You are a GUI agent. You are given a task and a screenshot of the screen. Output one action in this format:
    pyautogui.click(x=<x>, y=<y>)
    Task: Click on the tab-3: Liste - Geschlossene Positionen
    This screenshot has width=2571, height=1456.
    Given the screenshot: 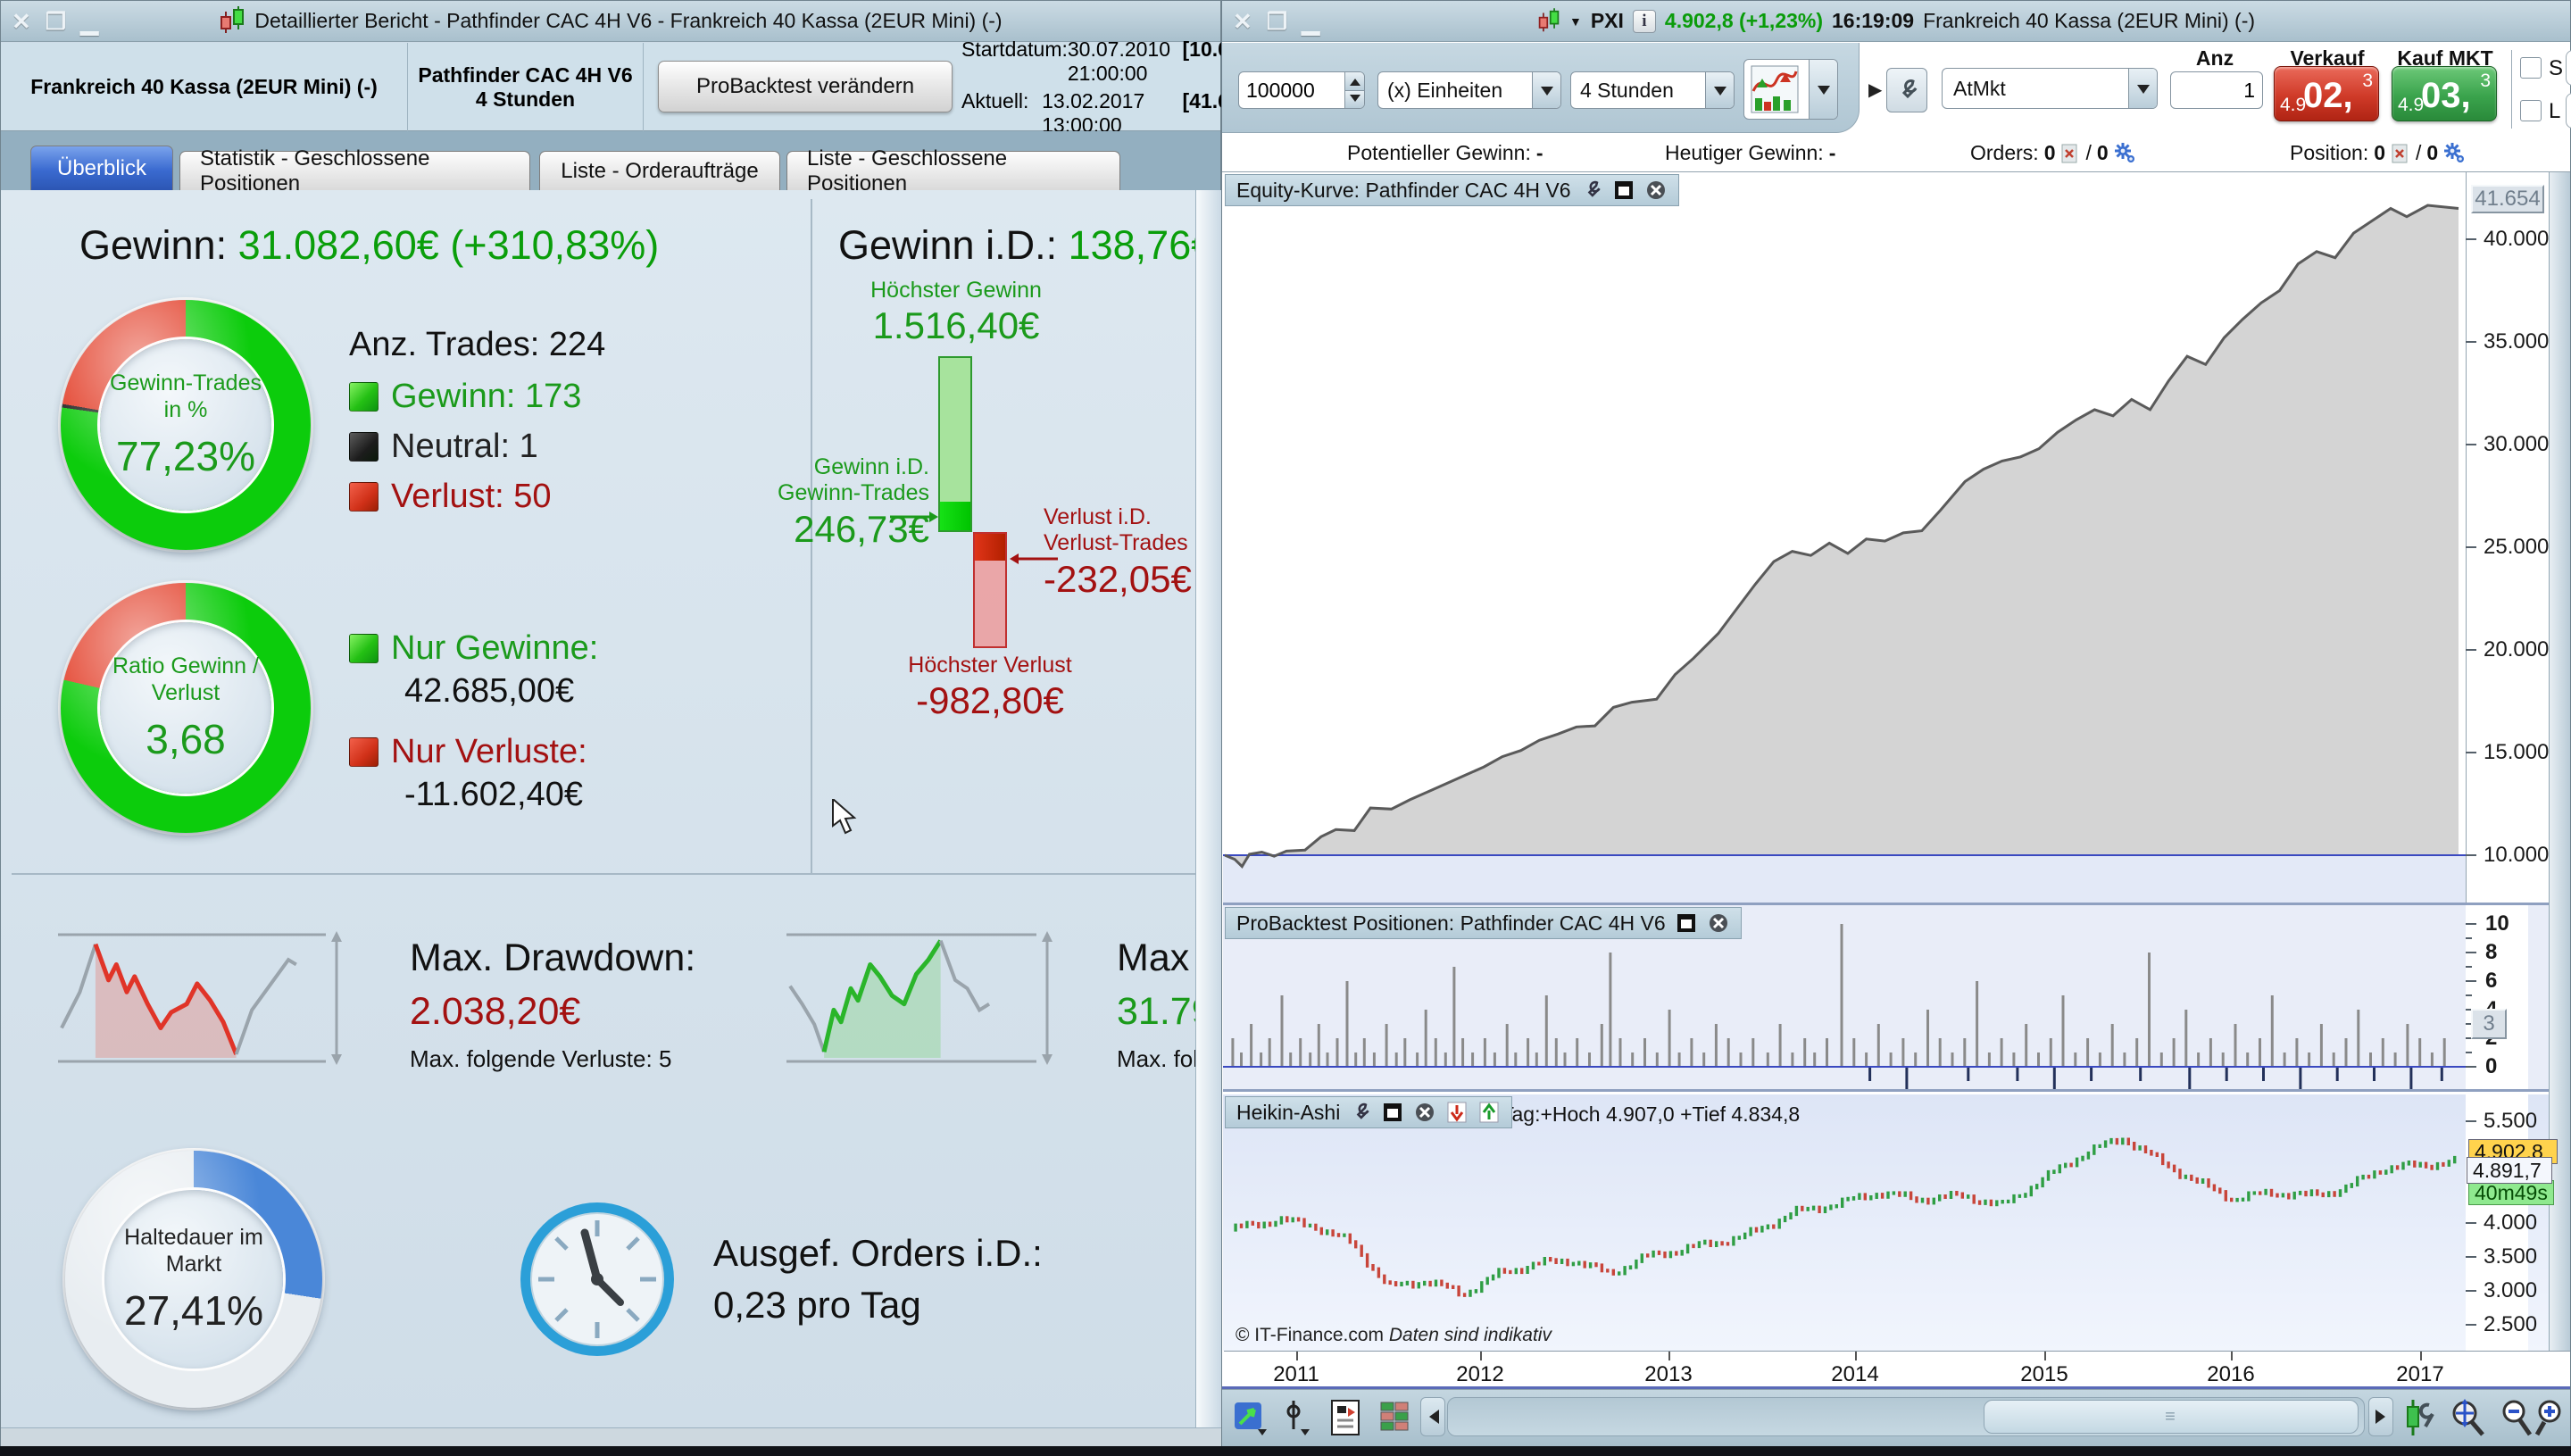 What is the action you would take?
    pyautogui.click(x=953, y=171)
    